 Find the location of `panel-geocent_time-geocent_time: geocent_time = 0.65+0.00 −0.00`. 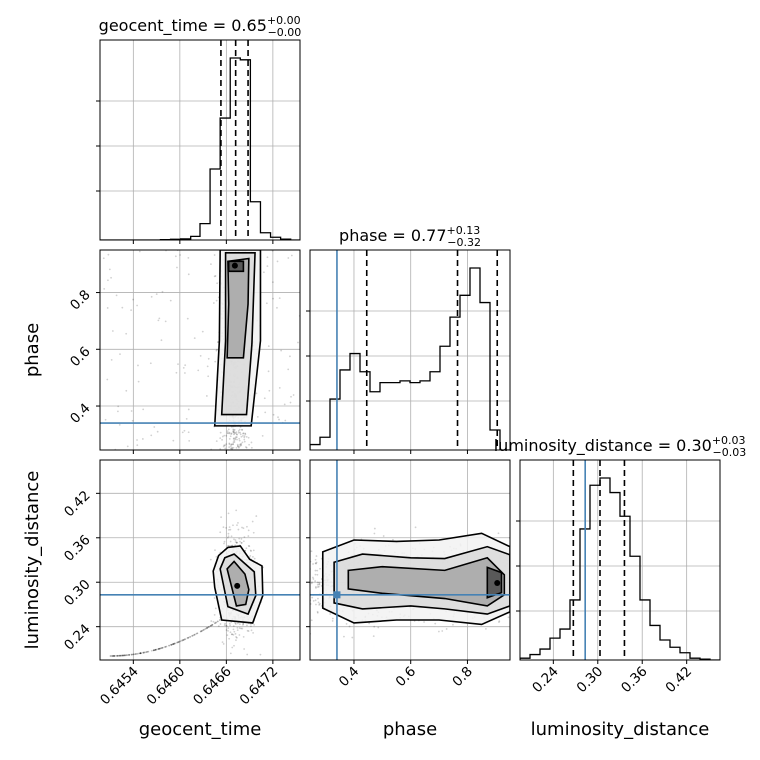

panel-geocent_time-geocent_time: geocent_time = 0.65+0.00 −0.00 is located at coordinates (198, 129).